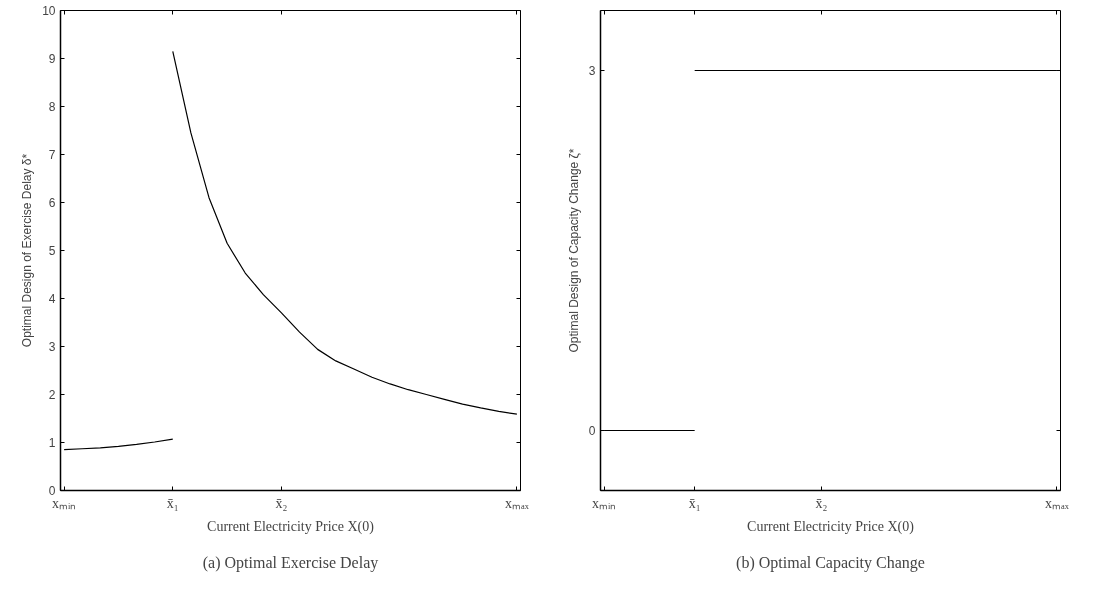  Describe the element at coordinates (573, 250) in the screenshot. I see `y-axis-title: Optimal Design of Capacity Change ζ*` at that location.